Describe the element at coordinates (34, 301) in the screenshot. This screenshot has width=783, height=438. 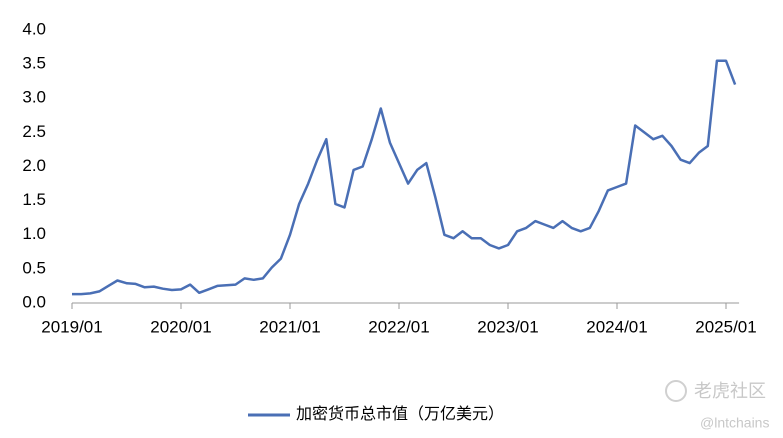
I see `y-tick-label: 0.0` at that location.